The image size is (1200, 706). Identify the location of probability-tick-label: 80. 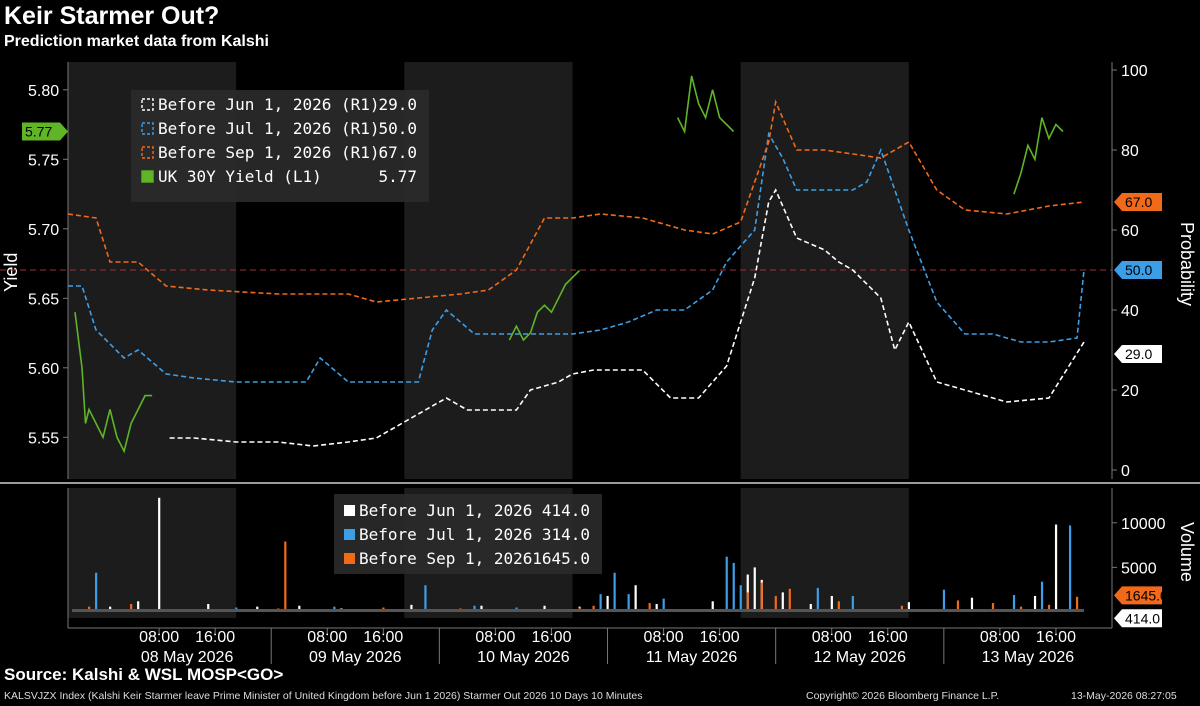
(1130, 151).